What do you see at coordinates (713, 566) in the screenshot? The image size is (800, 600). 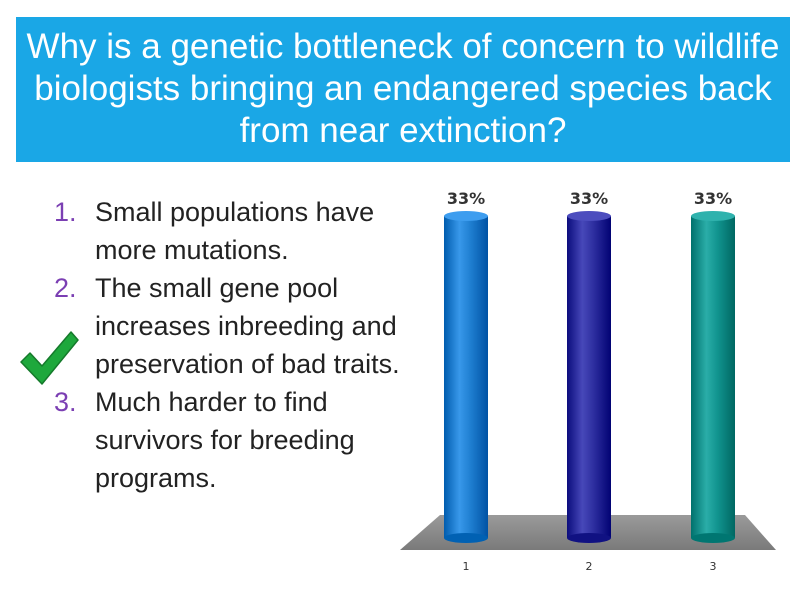 I see `category-label-3: 3` at bounding box center [713, 566].